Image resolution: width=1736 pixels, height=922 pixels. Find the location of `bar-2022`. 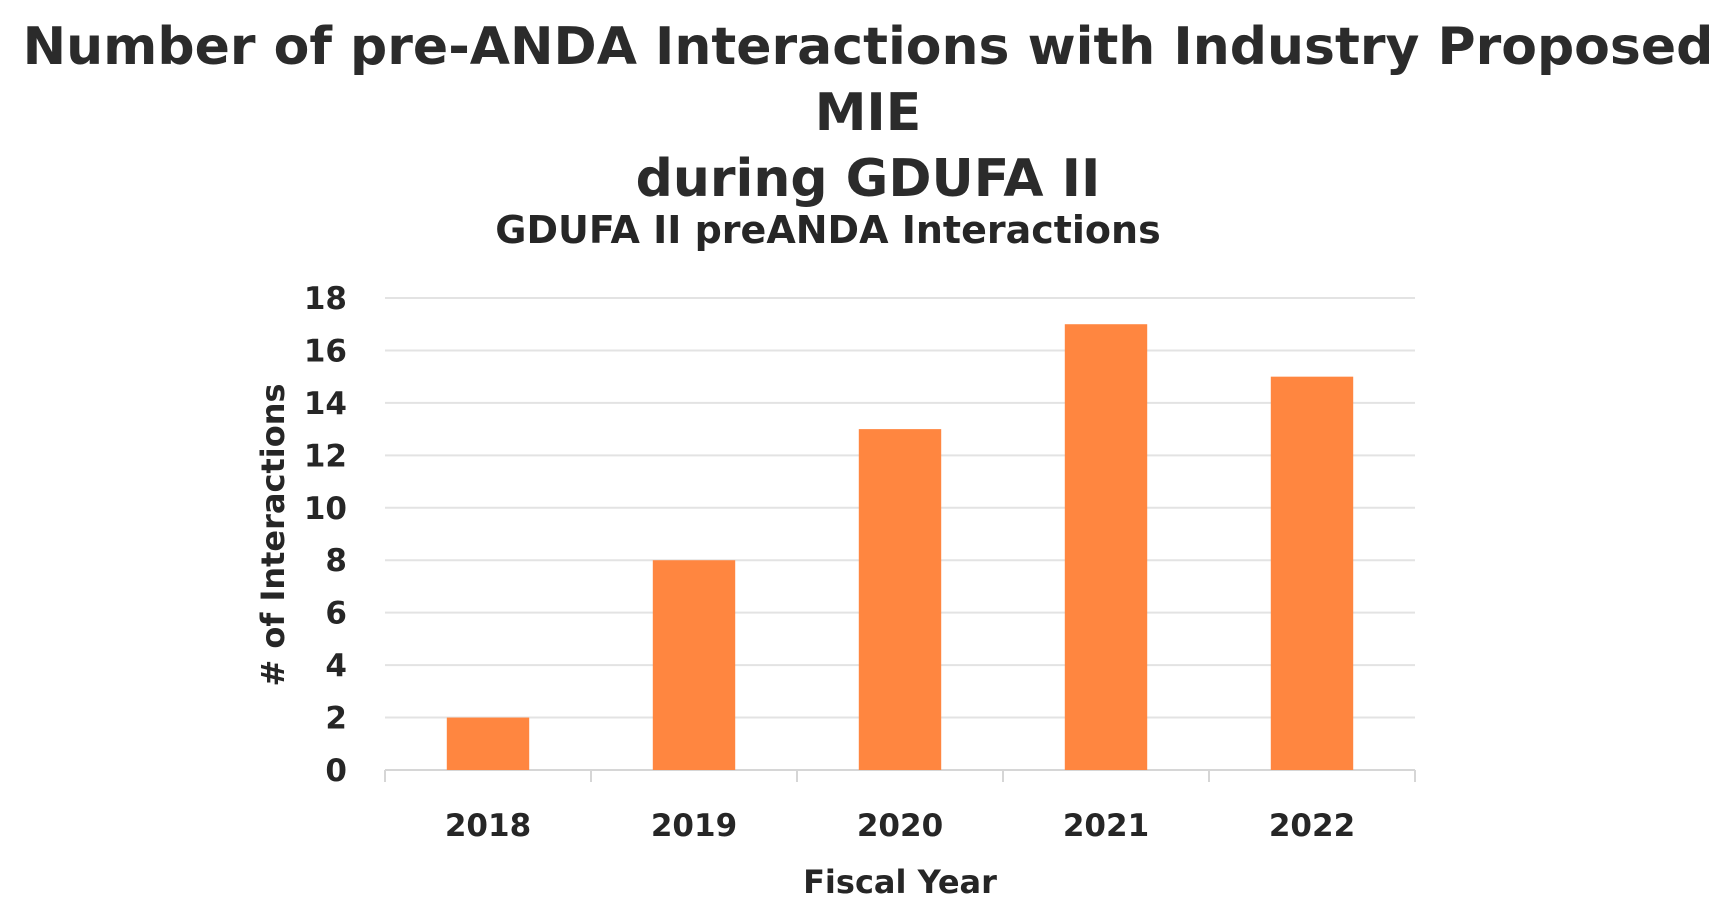

bar-2022 is located at coordinates (1312, 573).